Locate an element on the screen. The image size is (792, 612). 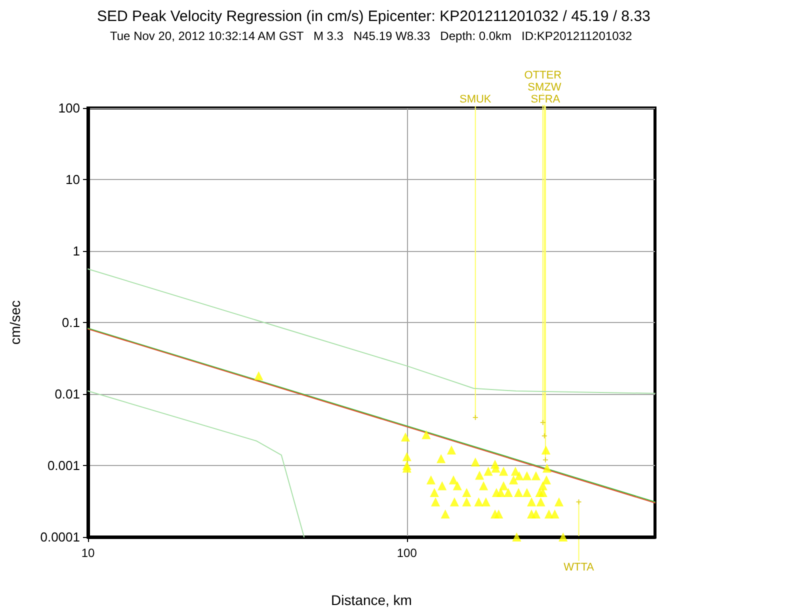
y-tick-label: 0.0001 is located at coordinates (60, 537).